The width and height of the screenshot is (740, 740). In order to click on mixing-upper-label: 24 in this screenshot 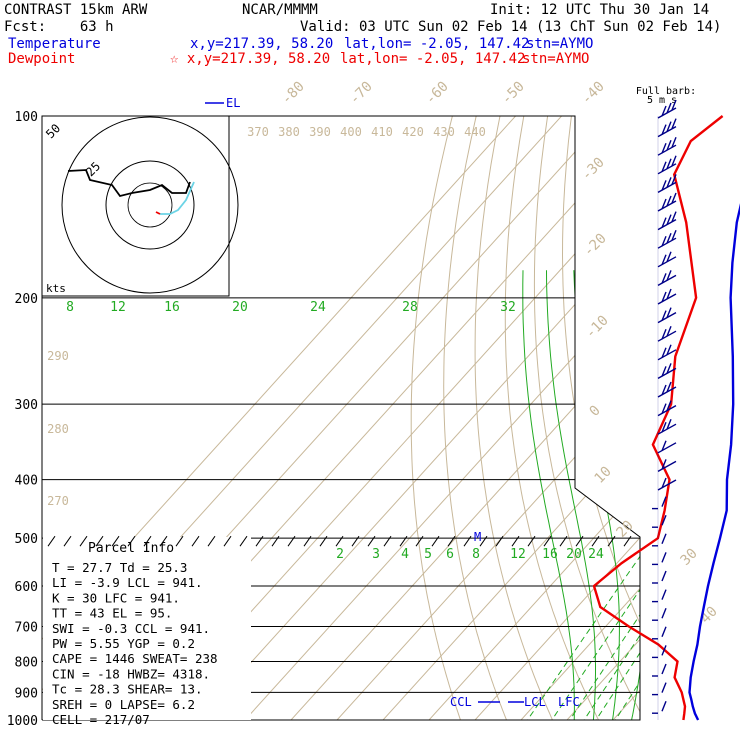, I will do `click(318, 307)`.